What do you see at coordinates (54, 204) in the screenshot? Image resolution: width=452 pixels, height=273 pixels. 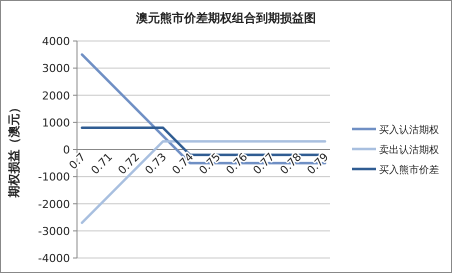 I see `y-tick-label: -2000` at bounding box center [54, 204].